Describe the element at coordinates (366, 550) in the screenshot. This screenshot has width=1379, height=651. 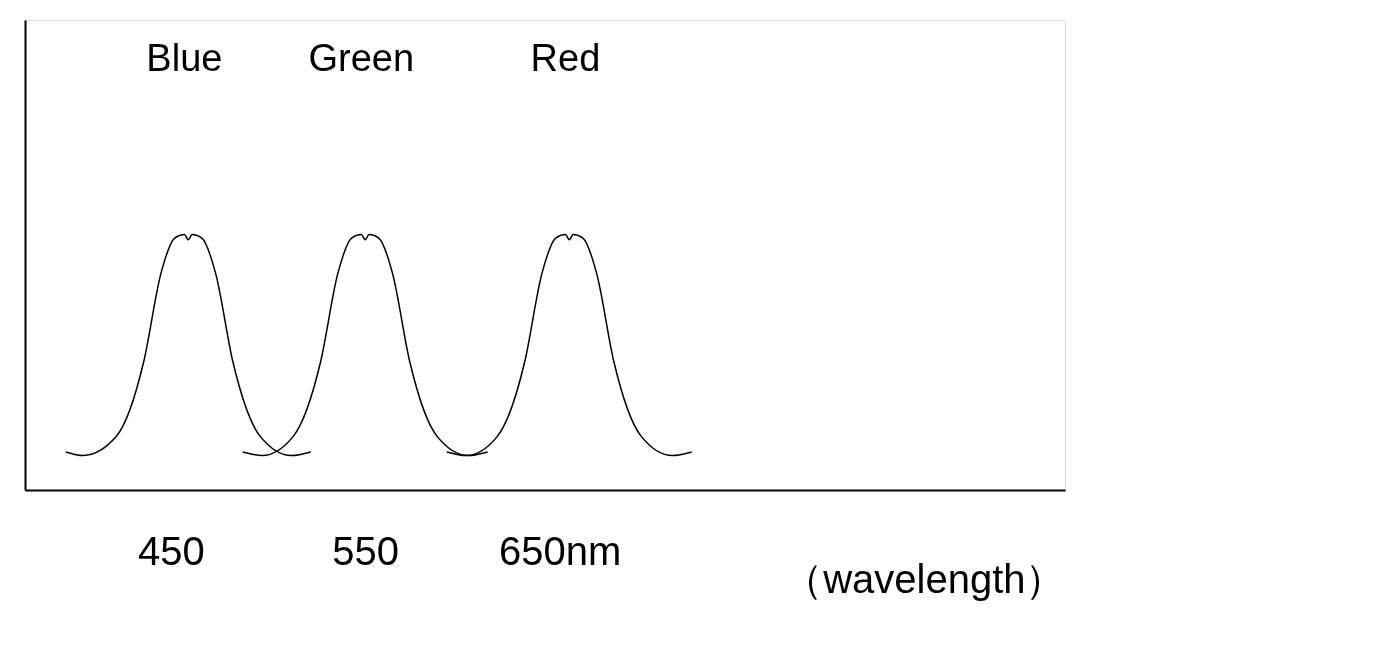
I see `x-tick-label: 550` at that location.